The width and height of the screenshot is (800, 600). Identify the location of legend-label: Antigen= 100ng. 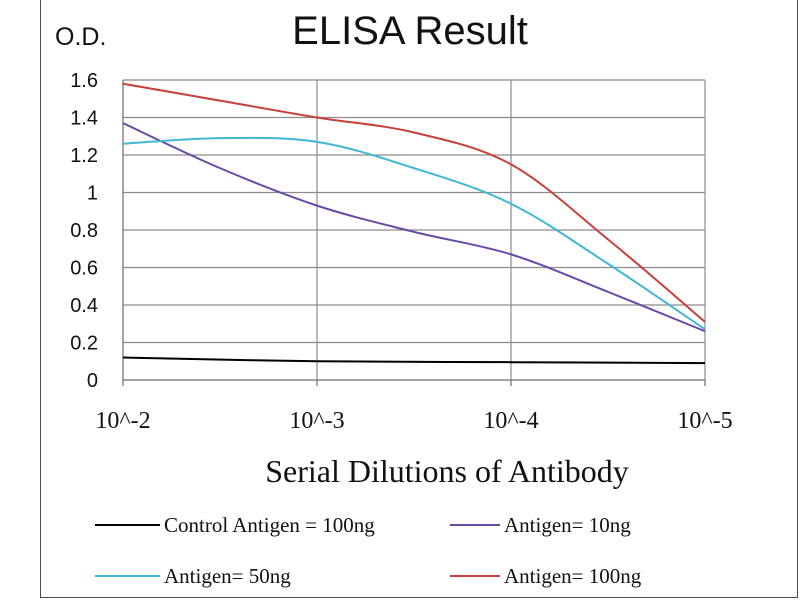
(573, 576).